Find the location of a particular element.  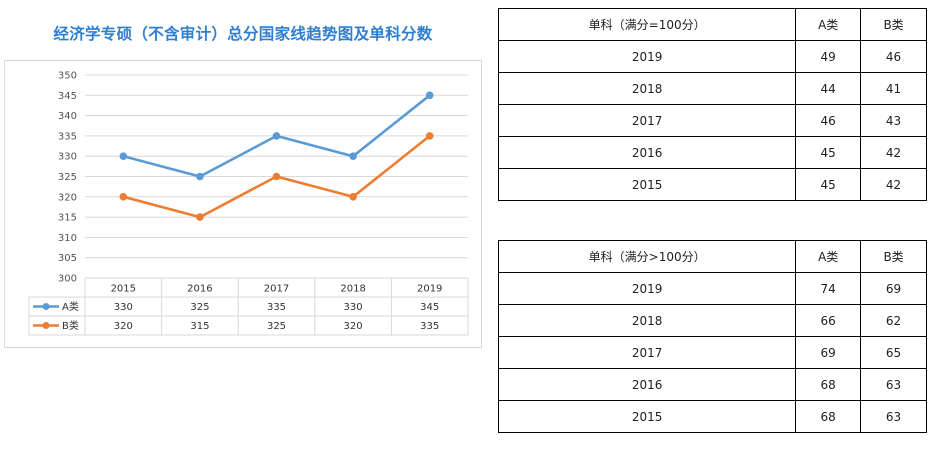

header-subject: 单科（满分=100分） is located at coordinates (647, 24).